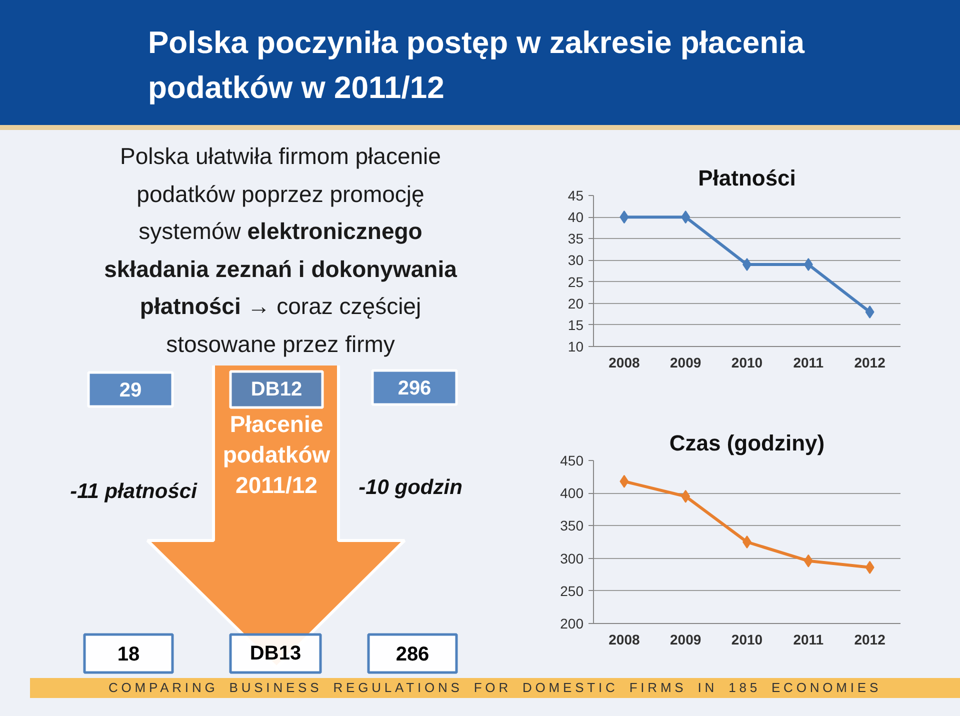  I want to click on y-tick-label: 45, so click(576, 196).